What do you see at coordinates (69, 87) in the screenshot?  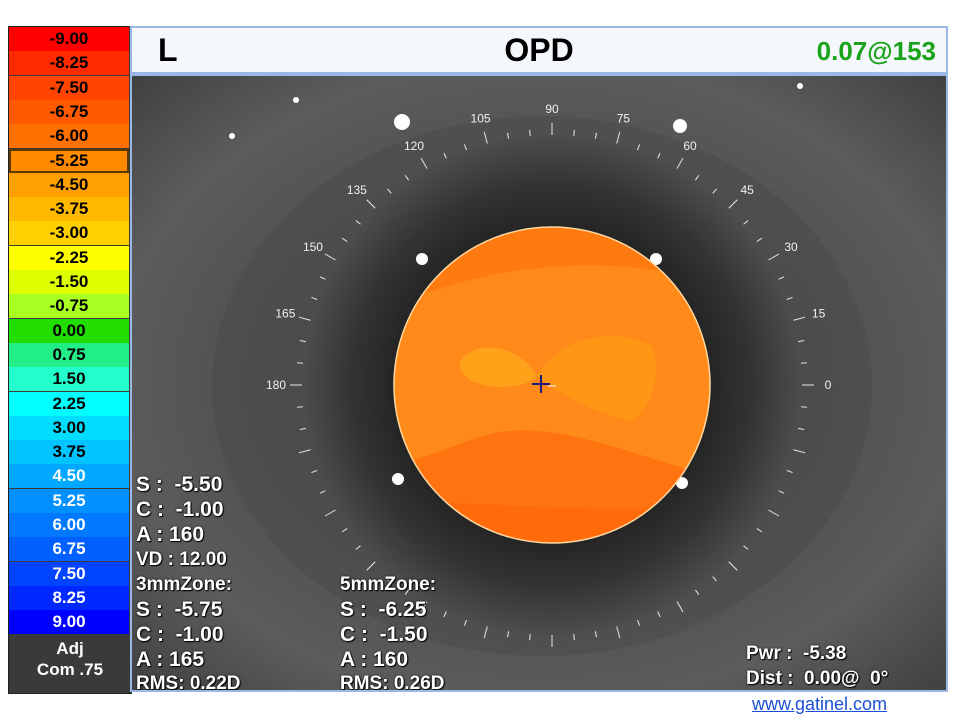 I see `scale-step: -7.50` at bounding box center [69, 87].